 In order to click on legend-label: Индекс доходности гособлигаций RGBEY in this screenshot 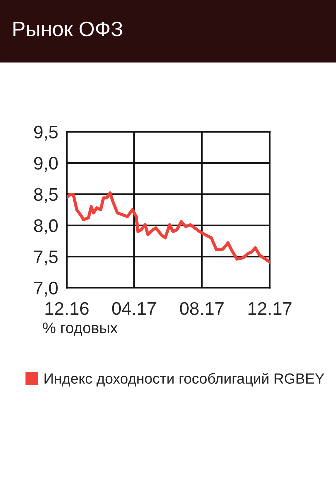, I will do `click(184, 380)`.